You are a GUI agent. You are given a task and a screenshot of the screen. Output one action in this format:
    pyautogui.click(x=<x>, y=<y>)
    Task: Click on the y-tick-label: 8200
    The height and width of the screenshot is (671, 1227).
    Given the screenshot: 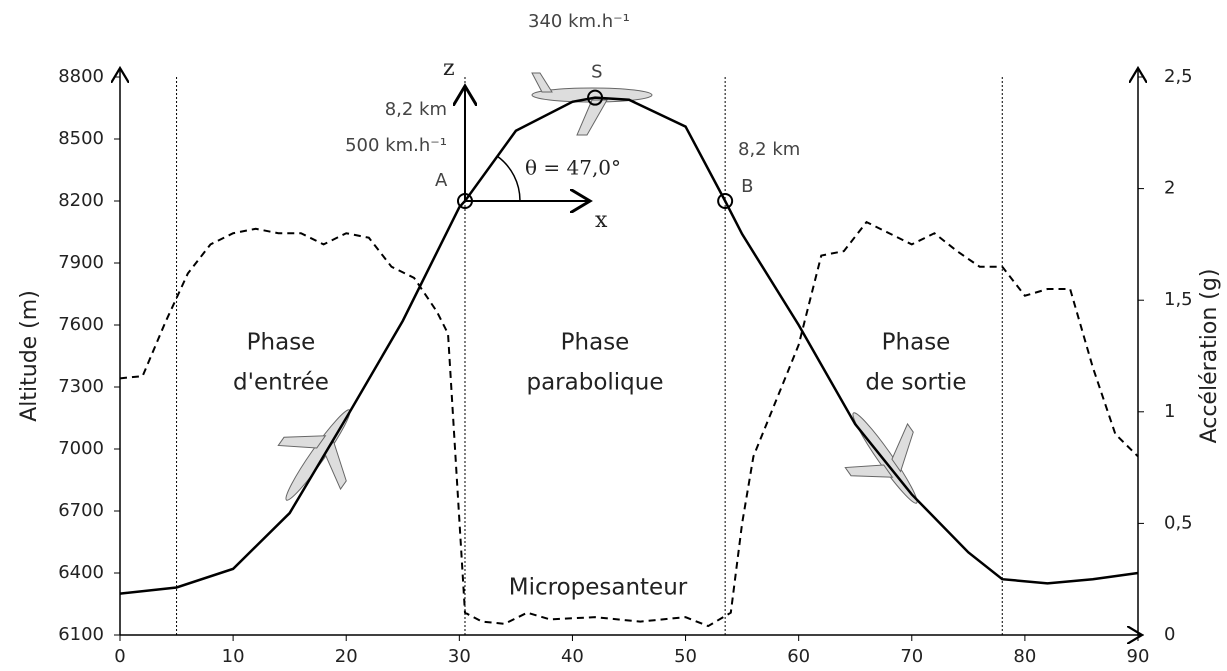 What is the action you would take?
    pyautogui.click(x=81, y=200)
    